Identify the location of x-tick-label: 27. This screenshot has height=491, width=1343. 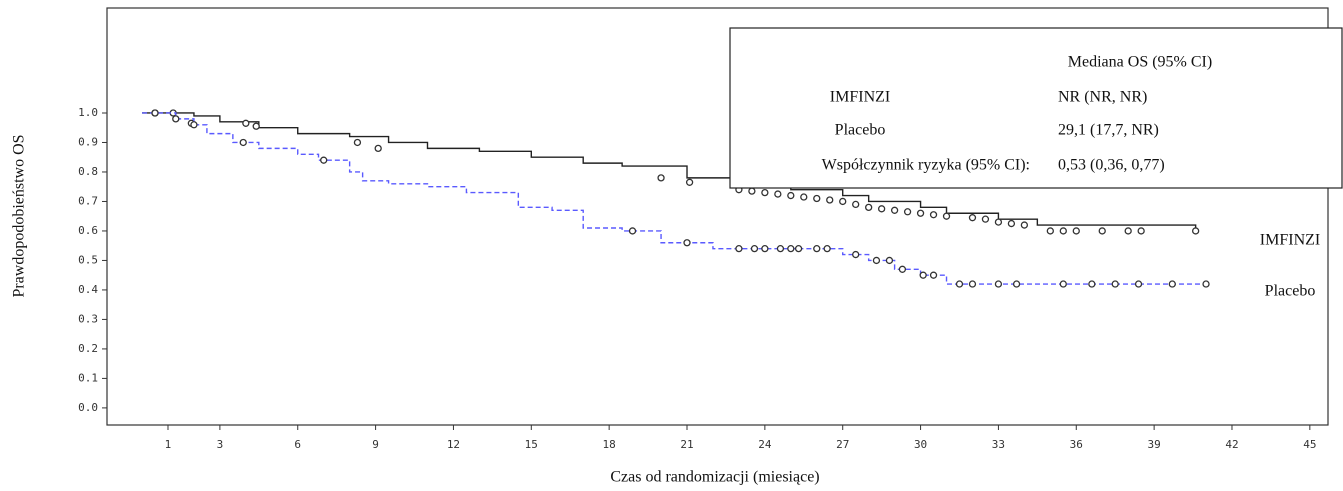
(842, 444).